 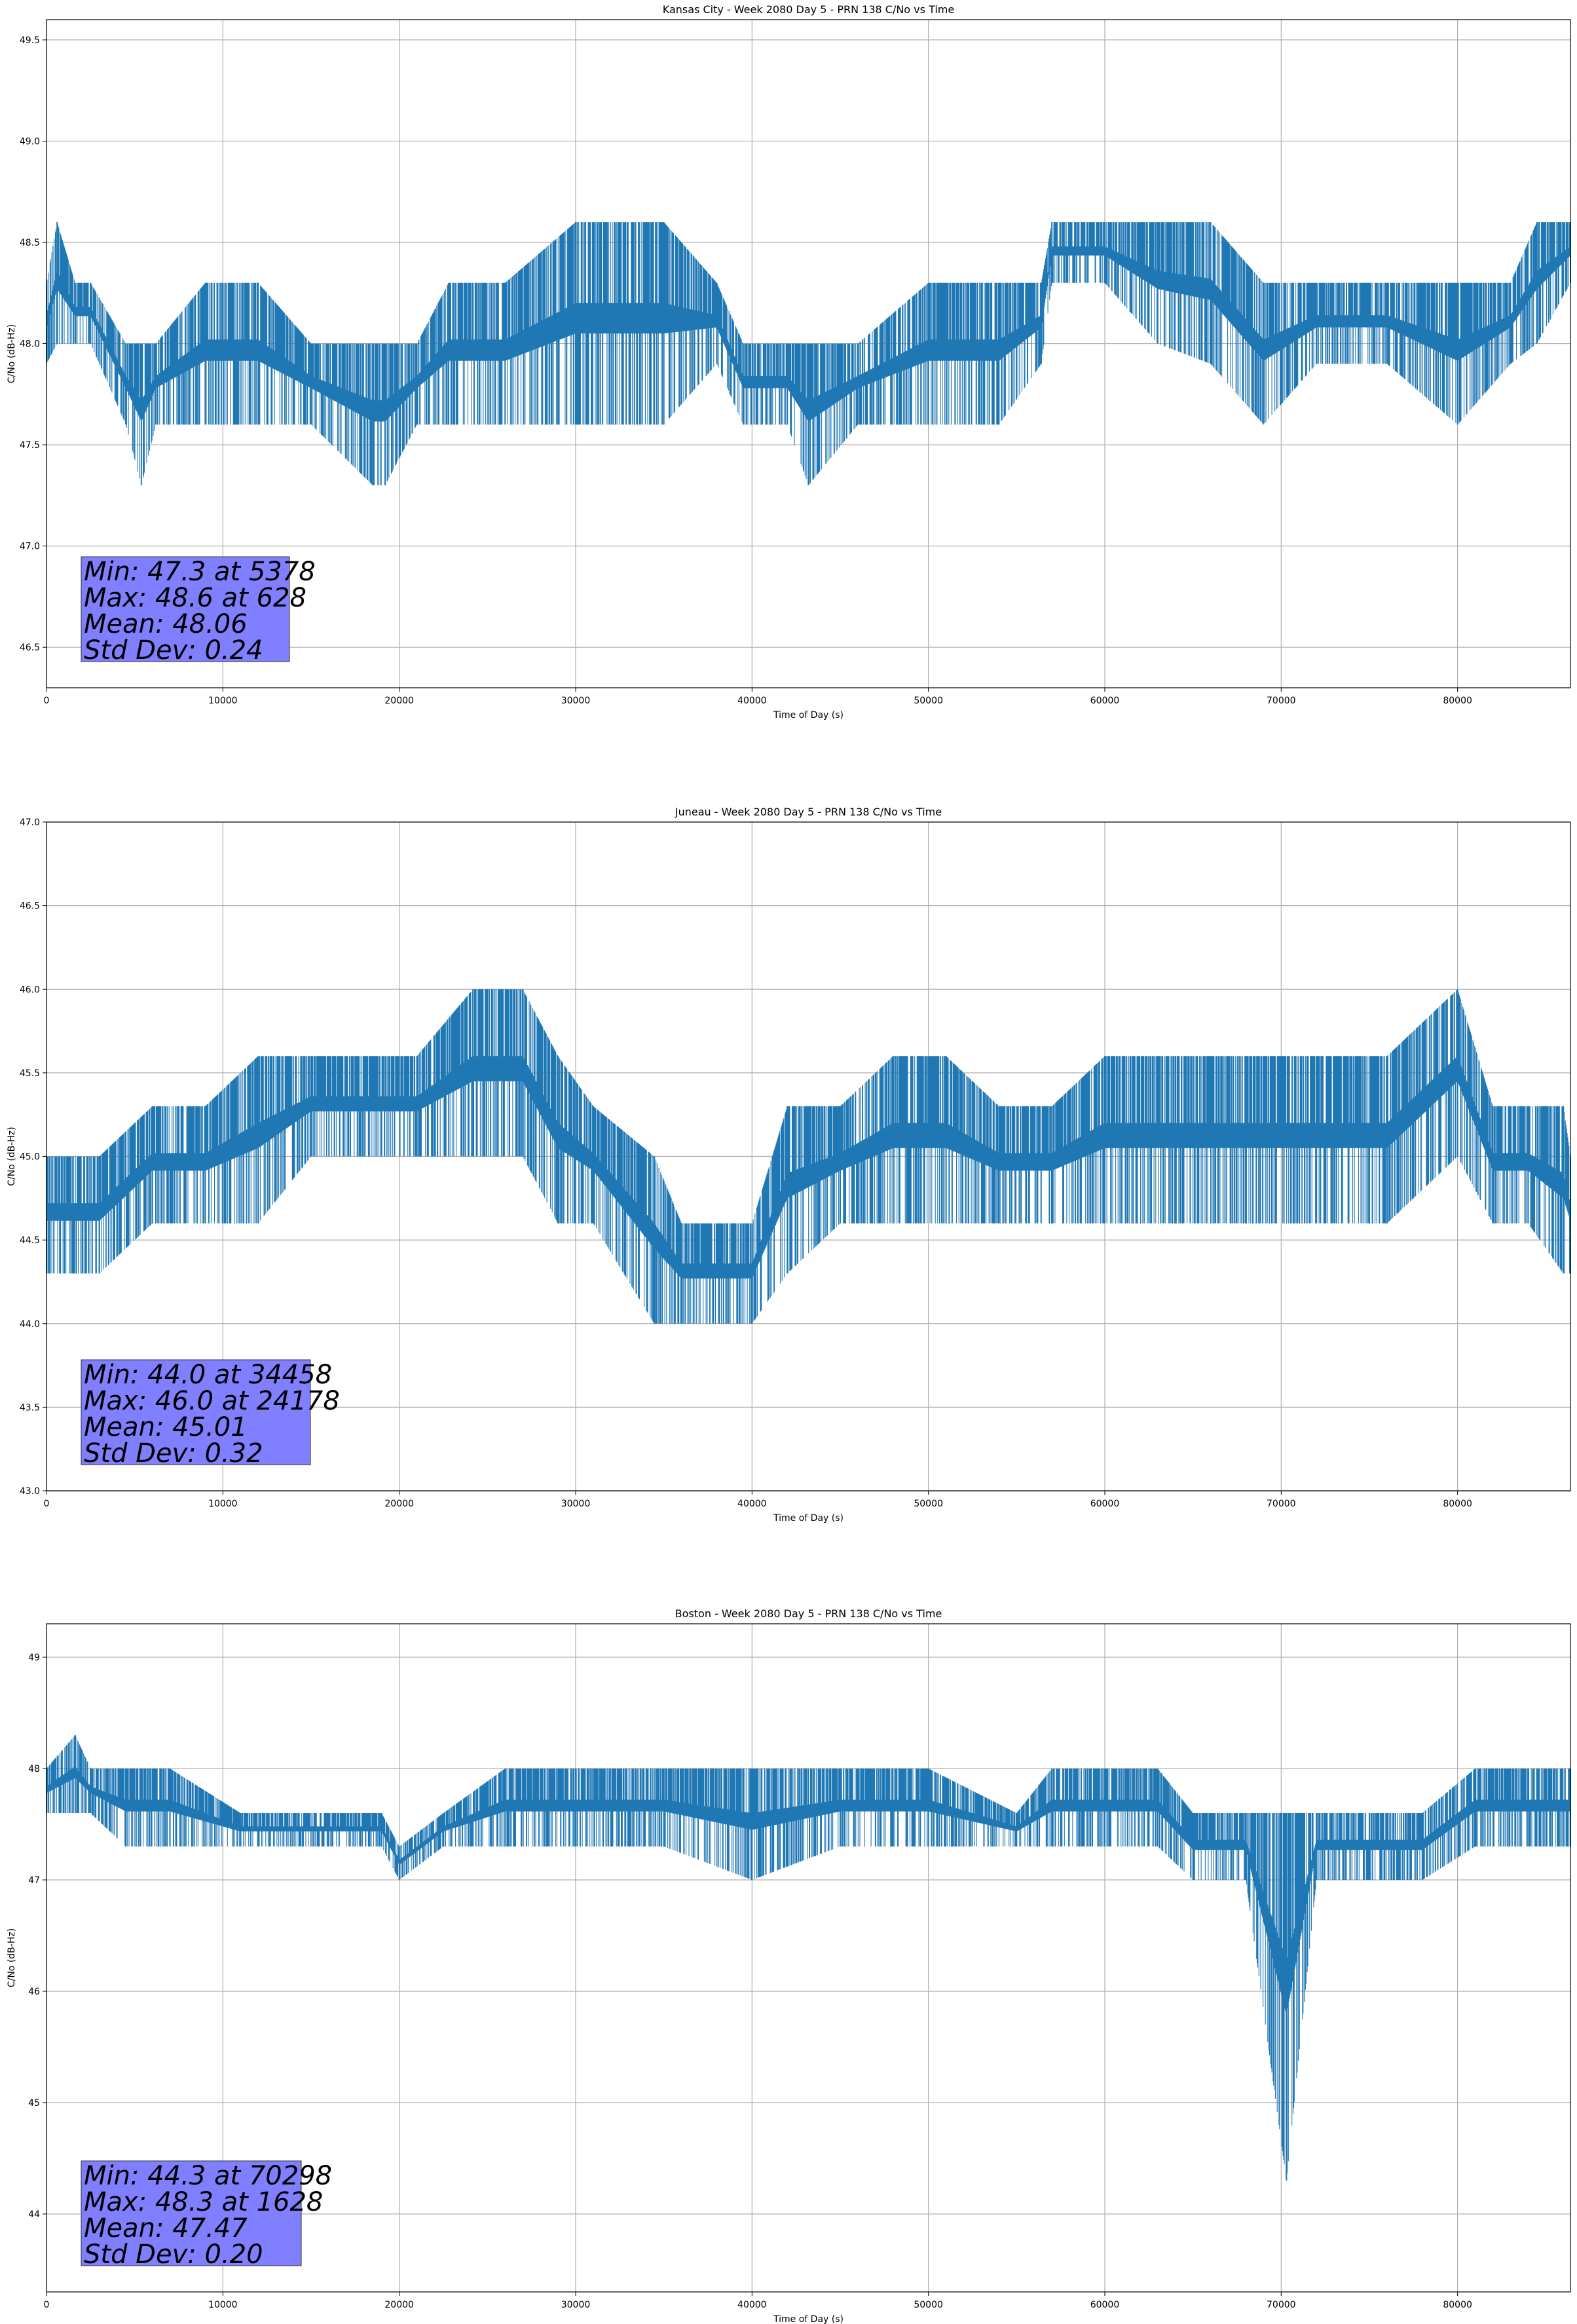 I want to click on y-tick-label: 45, so click(x=34, y=2103).